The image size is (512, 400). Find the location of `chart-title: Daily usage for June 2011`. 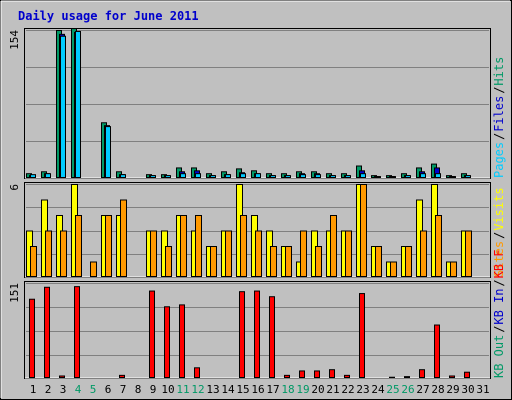

chart-title: Daily usage for June 2011 is located at coordinates (108, 16).